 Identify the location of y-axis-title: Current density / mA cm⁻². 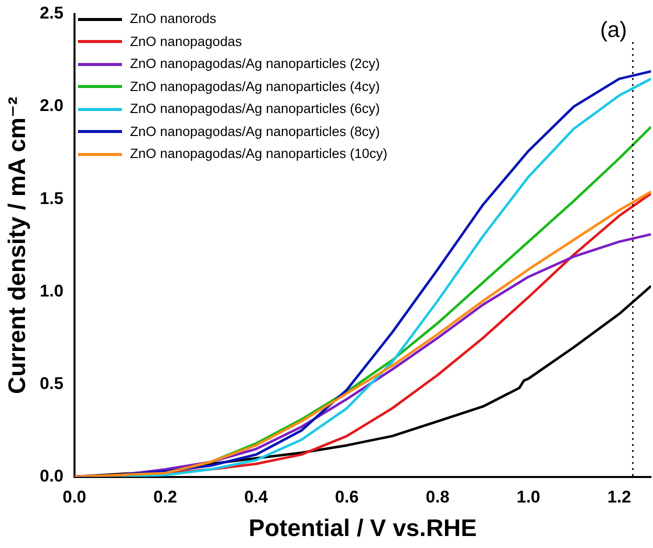
(18, 245).